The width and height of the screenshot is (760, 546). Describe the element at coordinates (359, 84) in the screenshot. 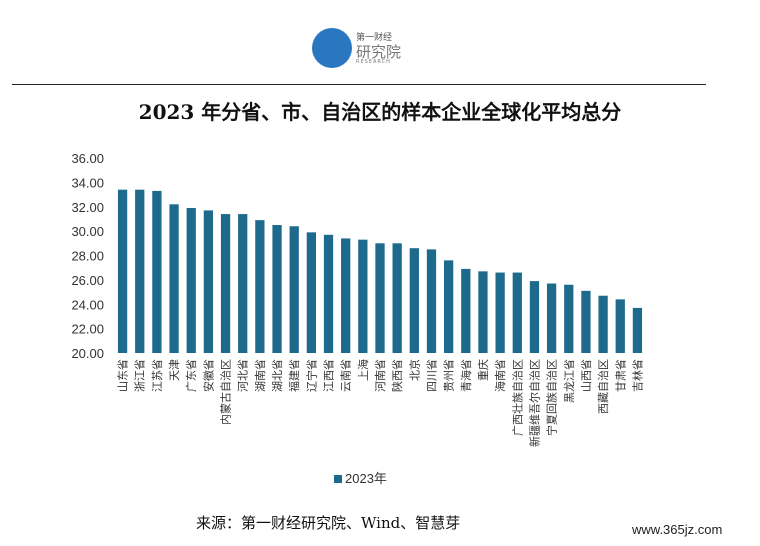

I see `header-divider` at that location.